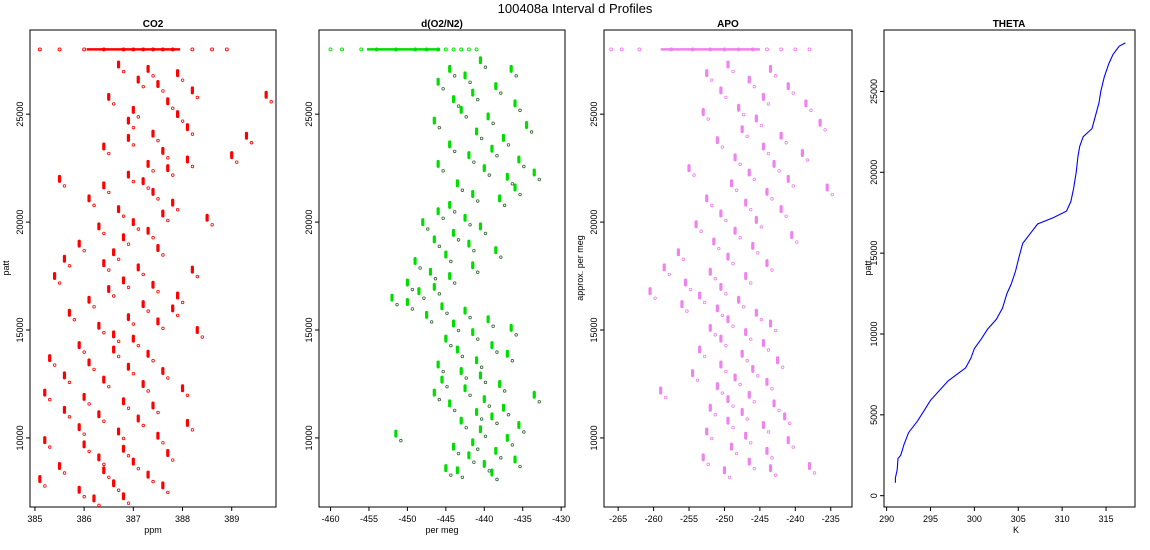  I want to click on co2-ytick-label: 15000, so click(20, 329).